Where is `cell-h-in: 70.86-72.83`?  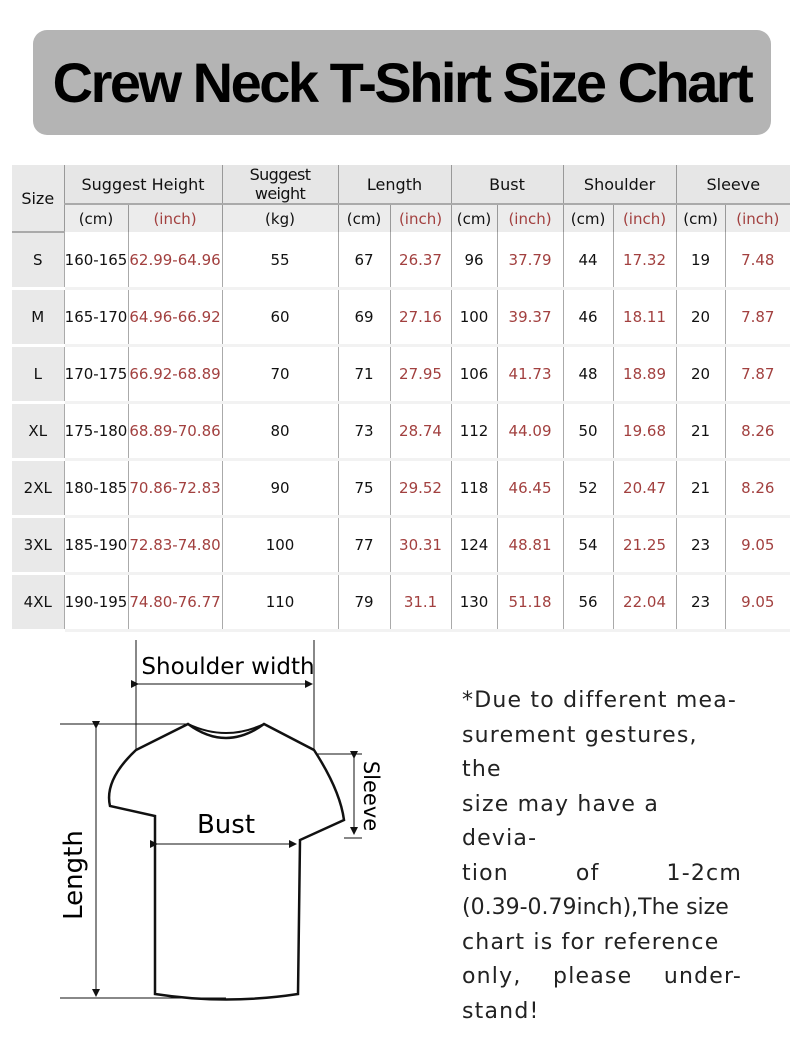 cell-h-in: 70.86-72.83 is located at coordinates (175, 488).